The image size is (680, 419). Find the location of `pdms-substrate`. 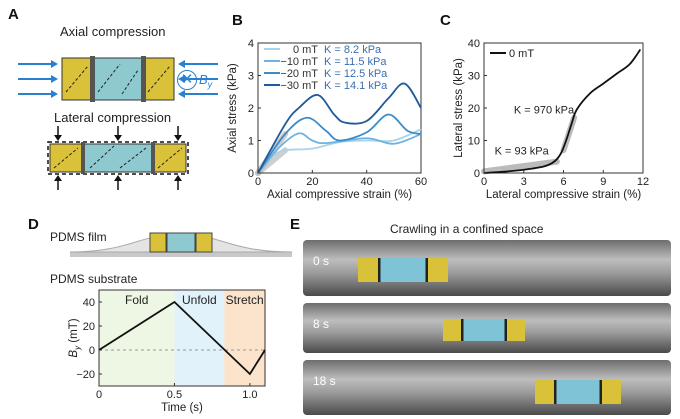

pdms-substrate is located at coordinates (181, 254).